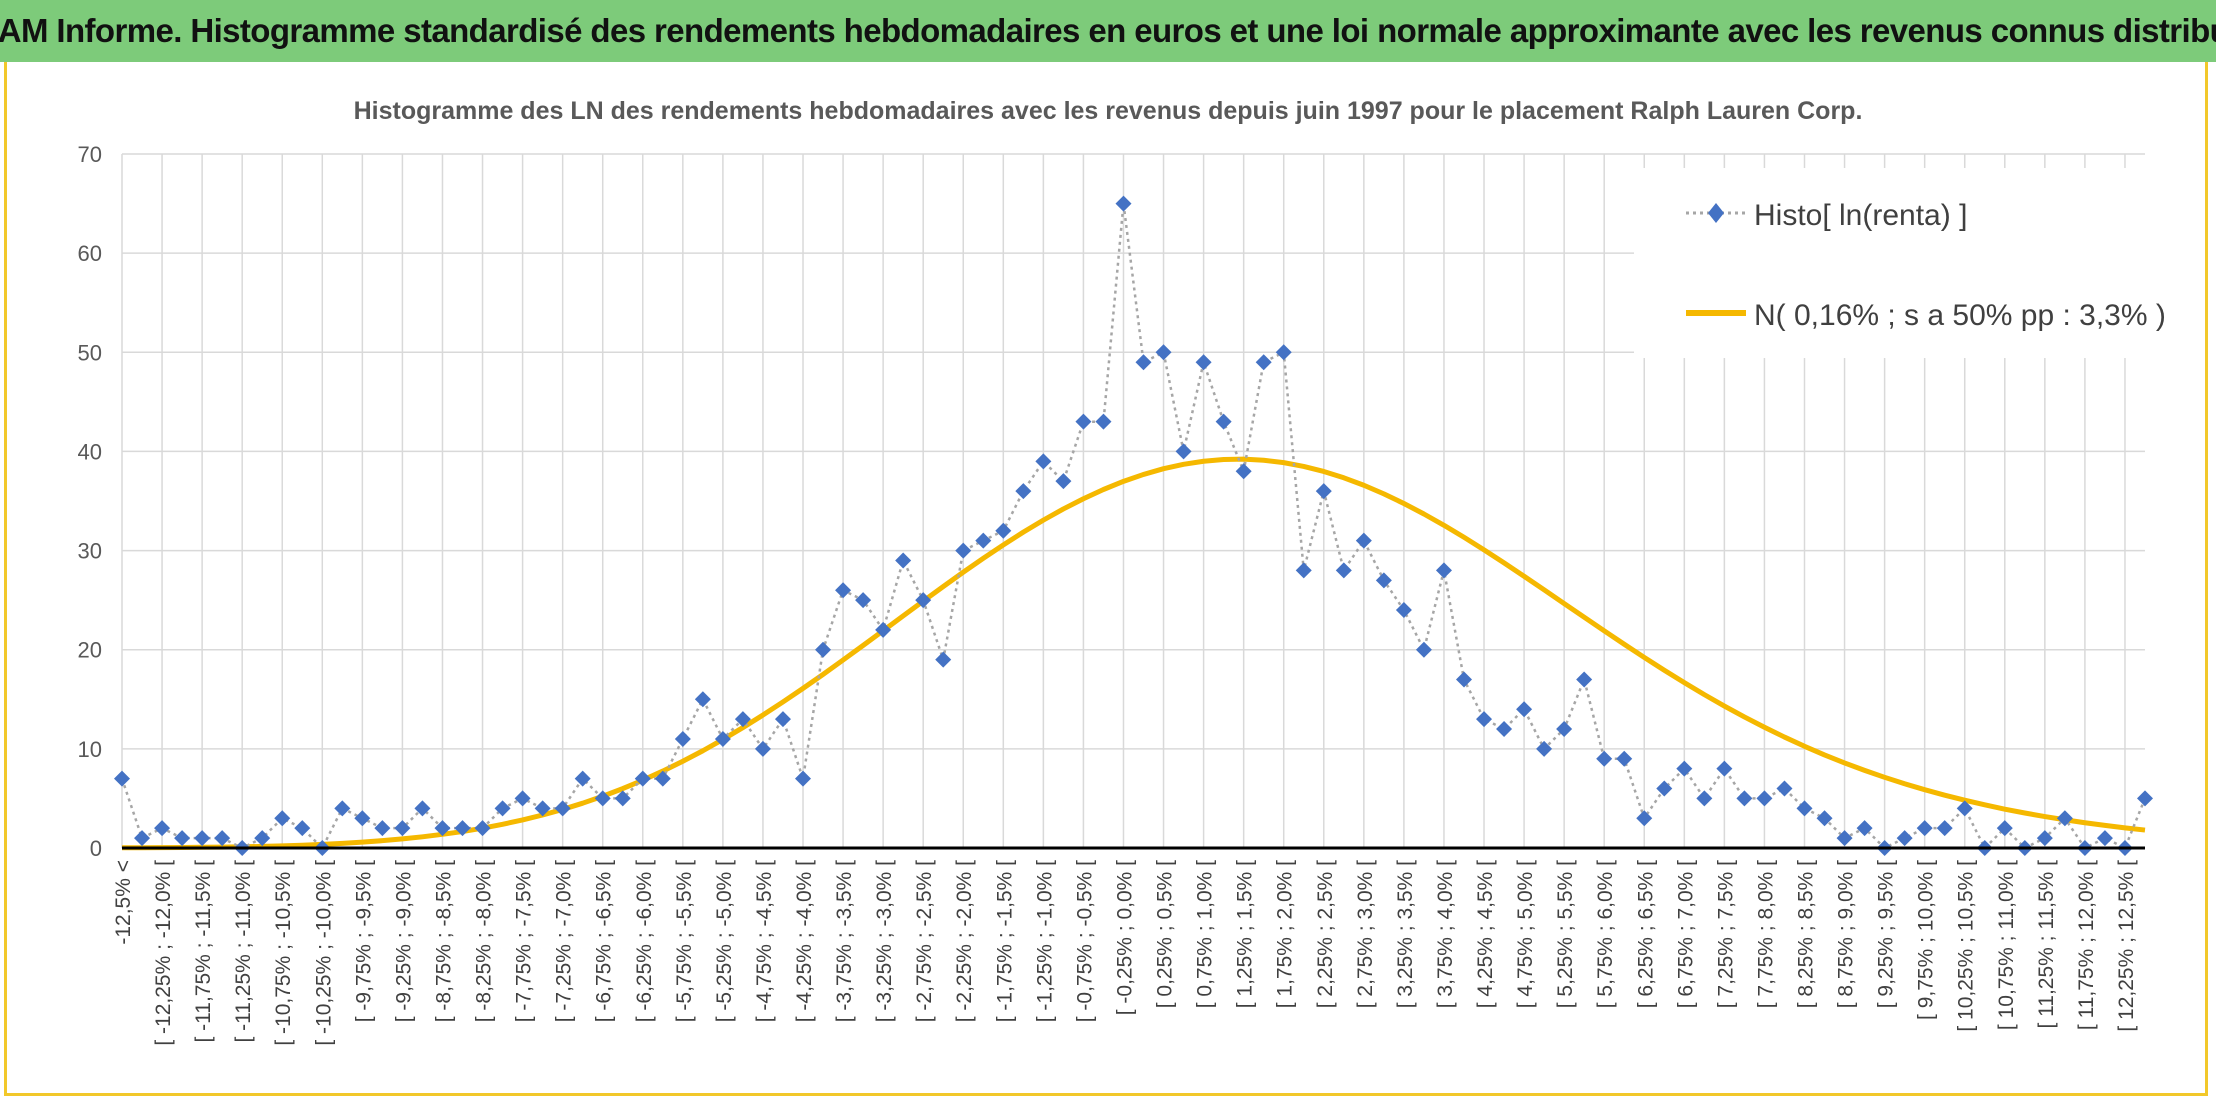 The width and height of the screenshot is (2216, 1102). Describe the element at coordinates (604, 941) in the screenshot. I see `x-tick-label: [ -6,75% ; -6,5% [` at that location.